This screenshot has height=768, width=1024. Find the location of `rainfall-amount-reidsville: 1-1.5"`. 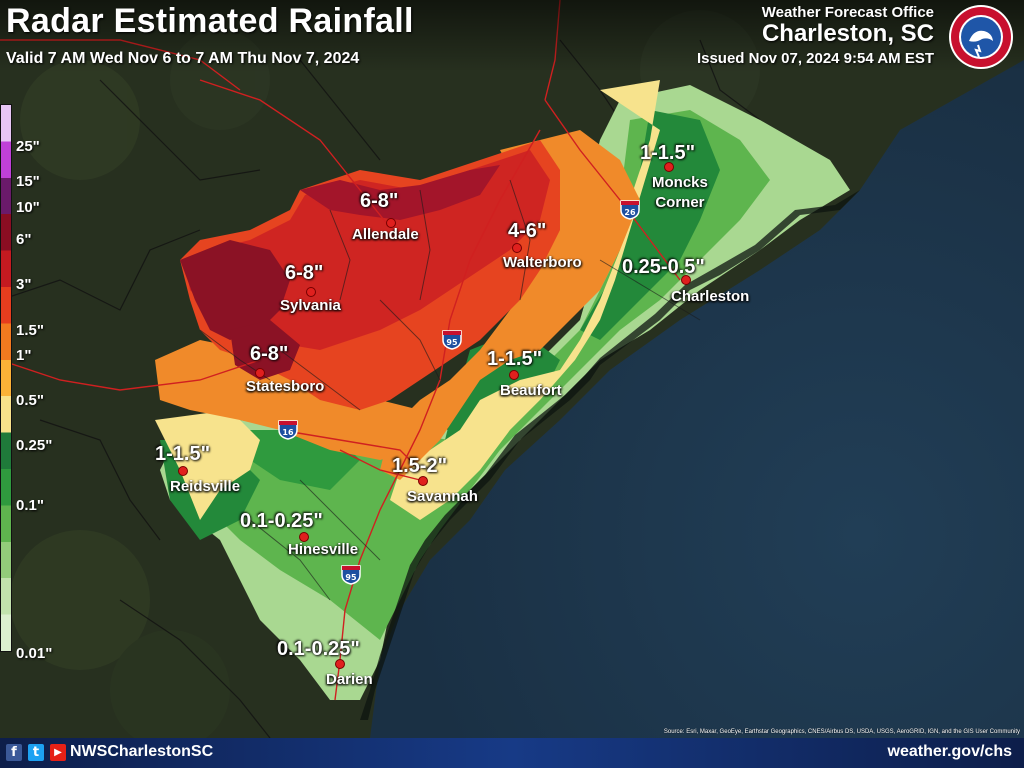

rainfall-amount-reidsville: 1-1.5" is located at coordinates (183, 454).